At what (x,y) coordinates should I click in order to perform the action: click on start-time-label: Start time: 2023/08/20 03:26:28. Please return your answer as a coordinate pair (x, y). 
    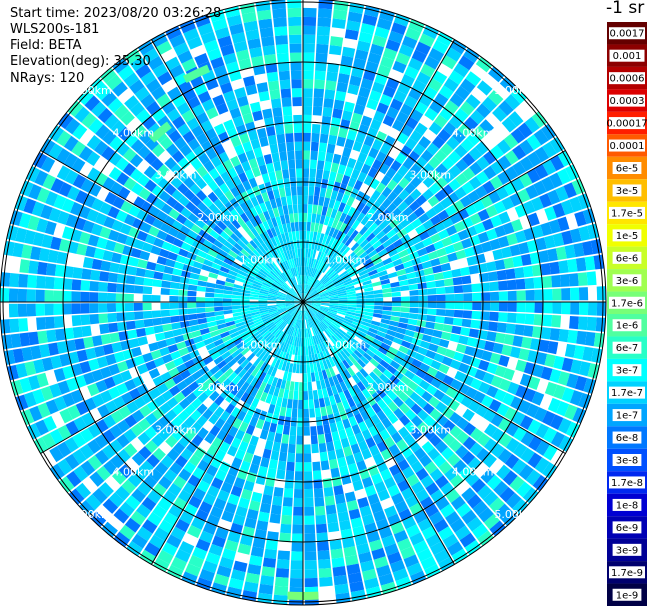
    Looking at the image, I should click on (116, 13).